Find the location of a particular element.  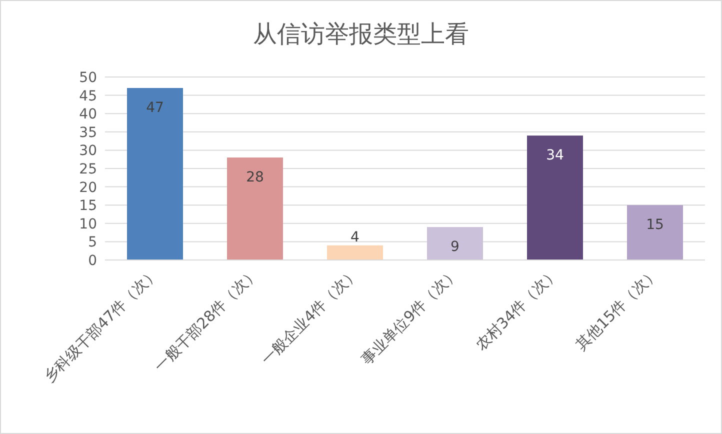

data-label: 15 is located at coordinates (655, 225).